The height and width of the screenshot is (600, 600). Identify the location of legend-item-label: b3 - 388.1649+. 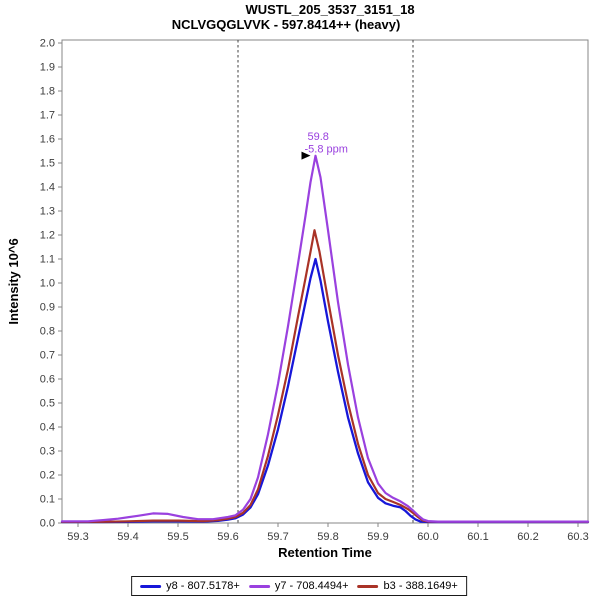
(420, 586).